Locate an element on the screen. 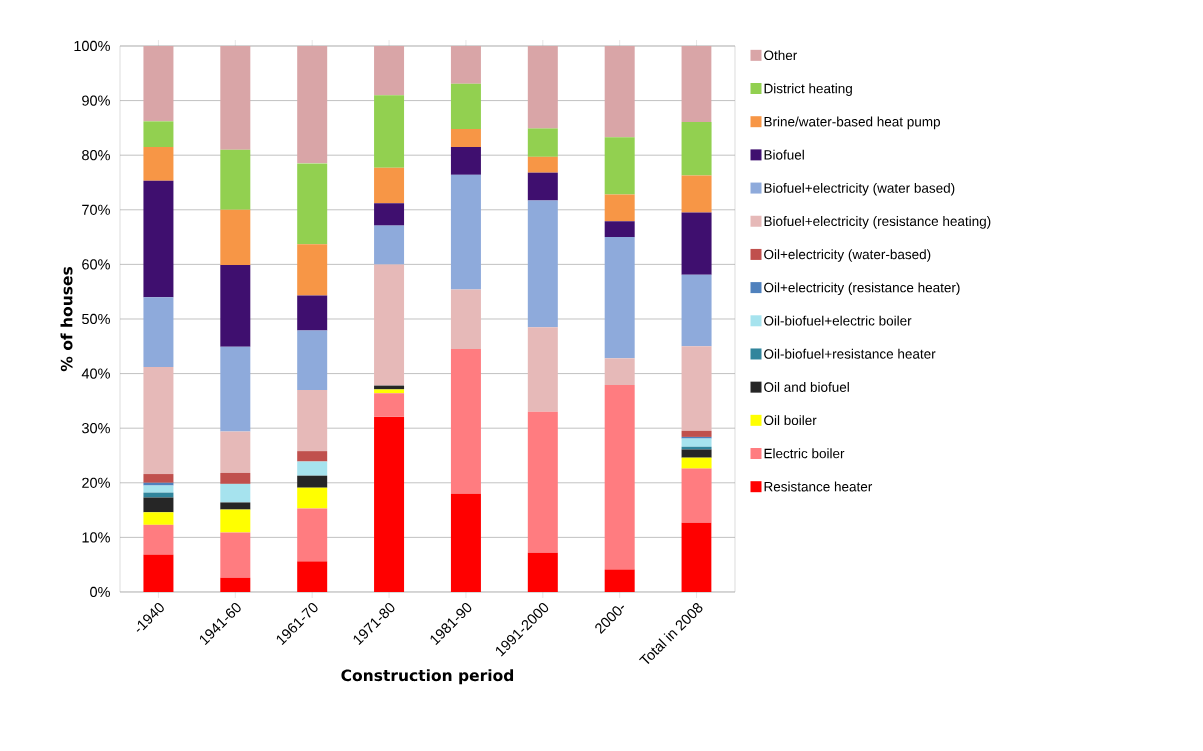 The width and height of the screenshot is (1203, 751). y-tick-label: 90% is located at coordinates (96, 100).